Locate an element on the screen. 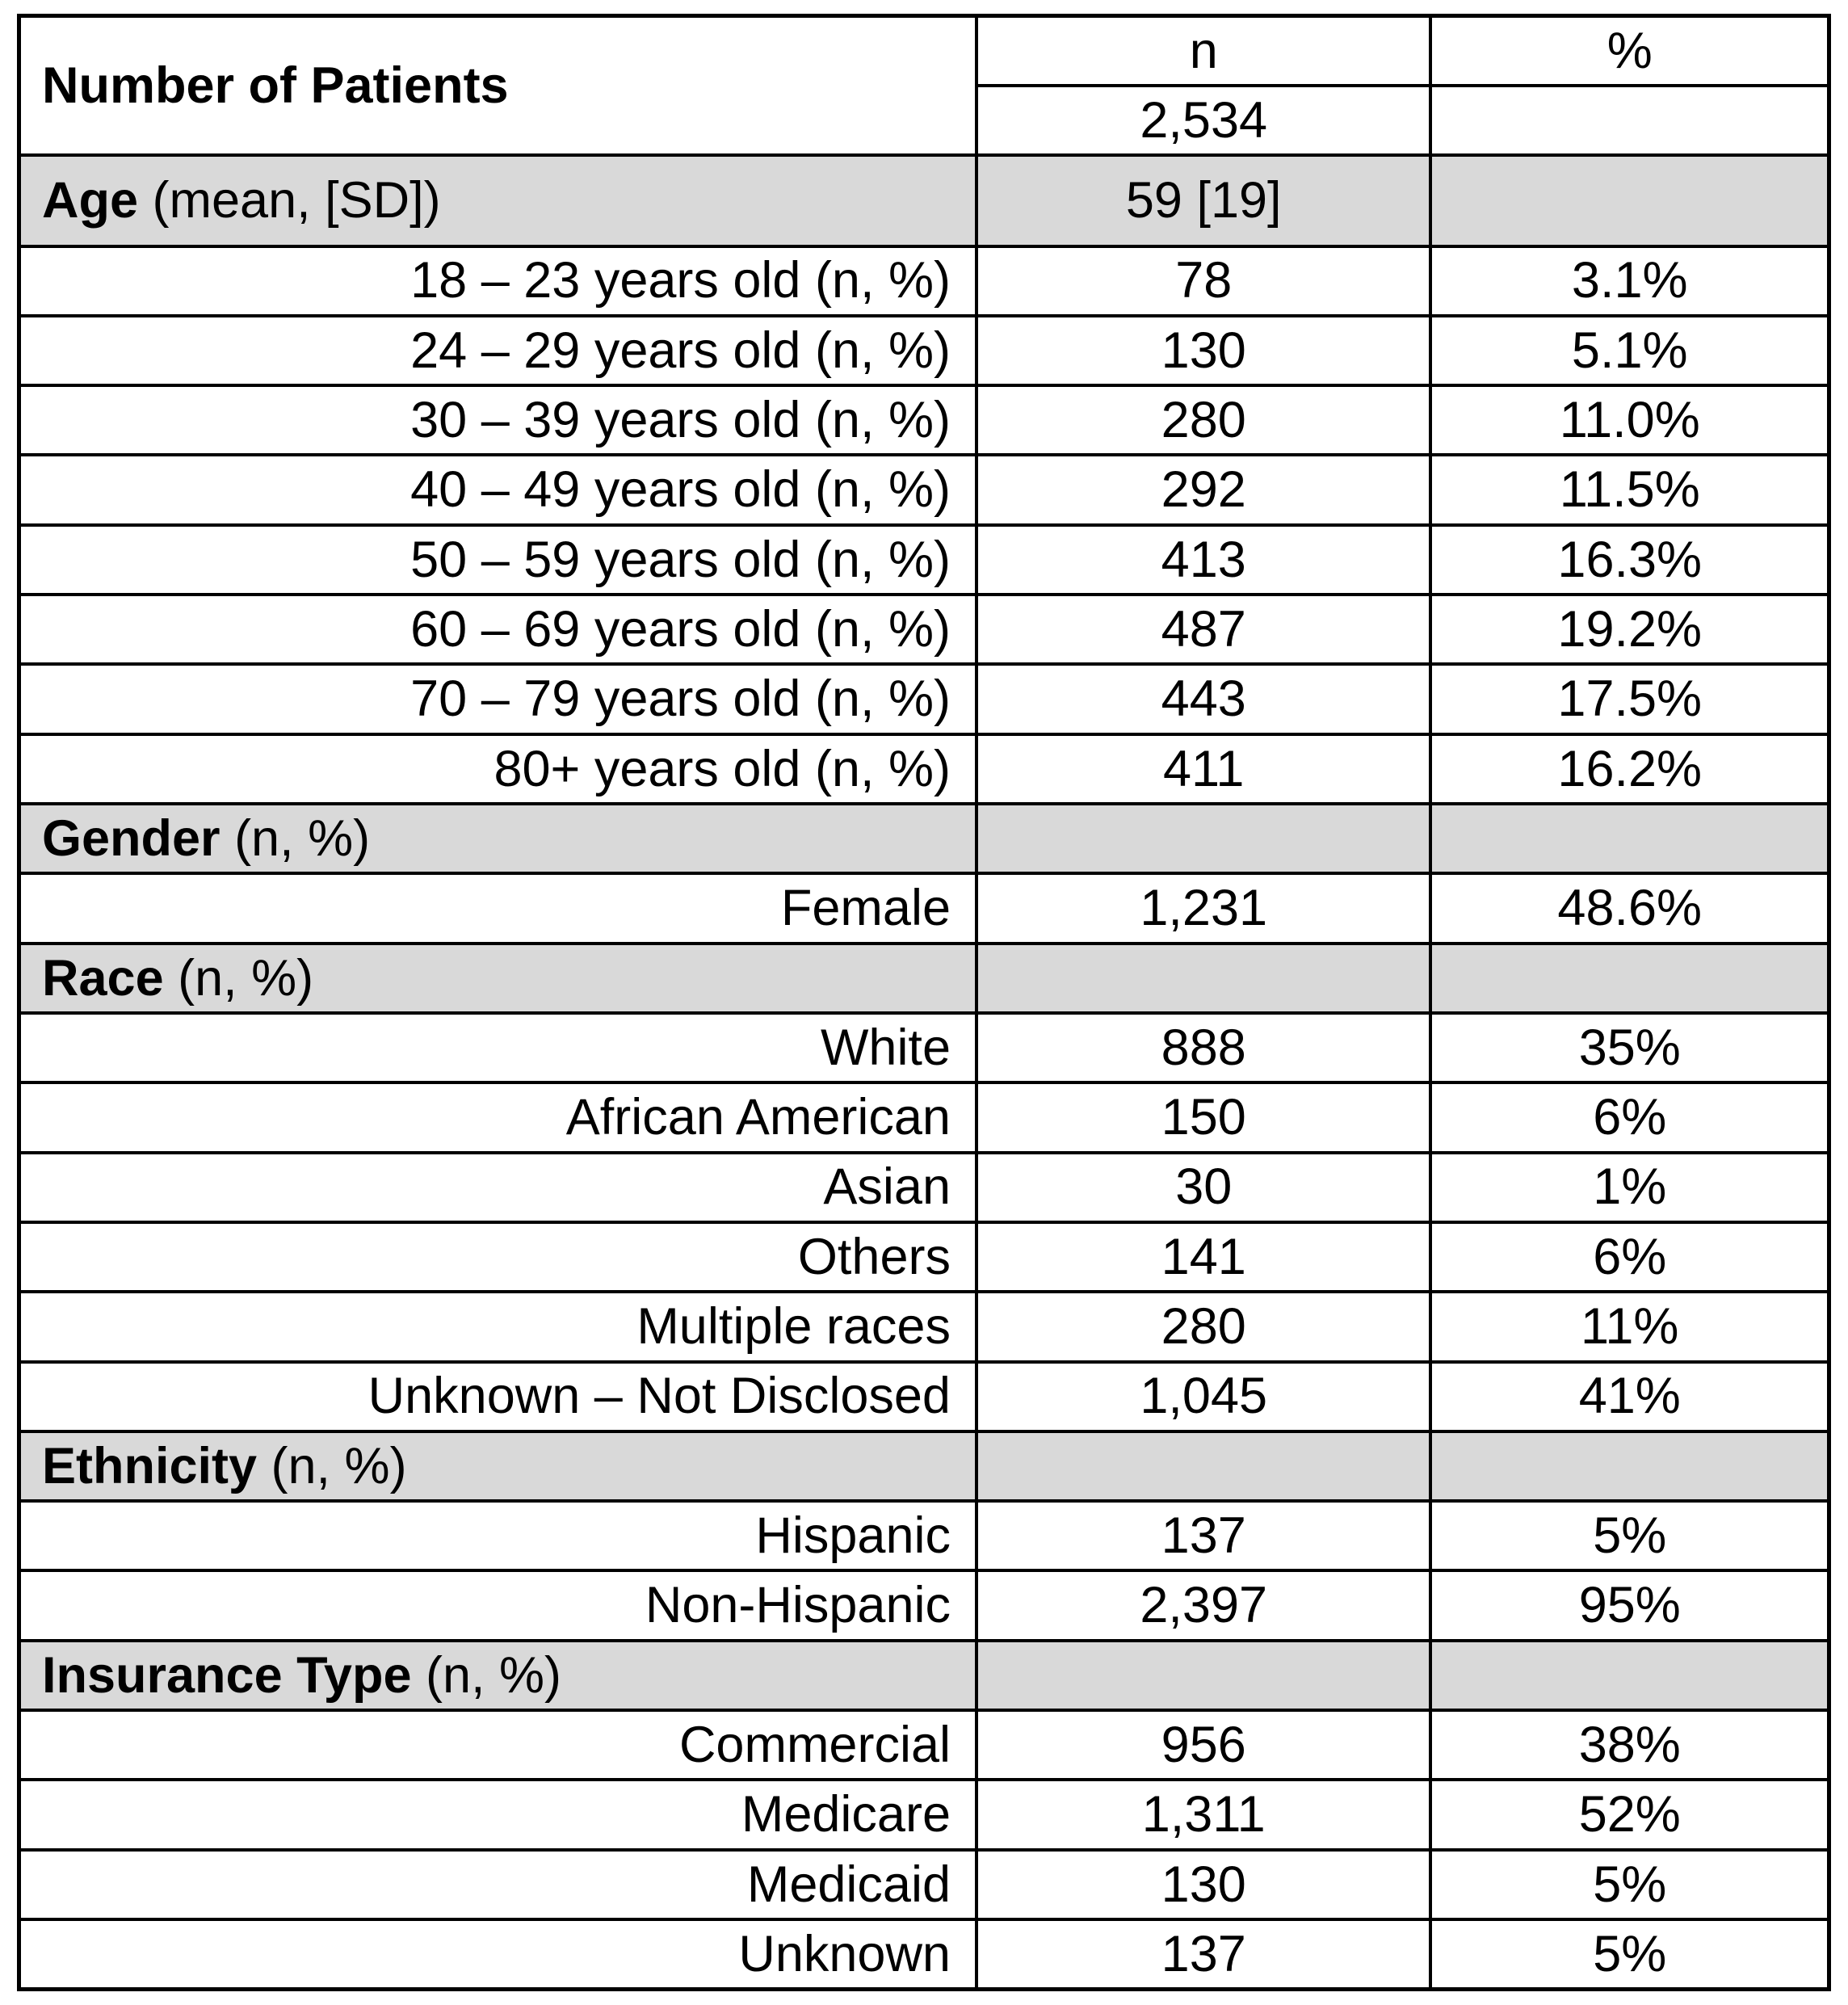 The image size is (1848, 2005). section-label-ethnicity: Ethnicity (n, %) is located at coordinates (497, 1466).